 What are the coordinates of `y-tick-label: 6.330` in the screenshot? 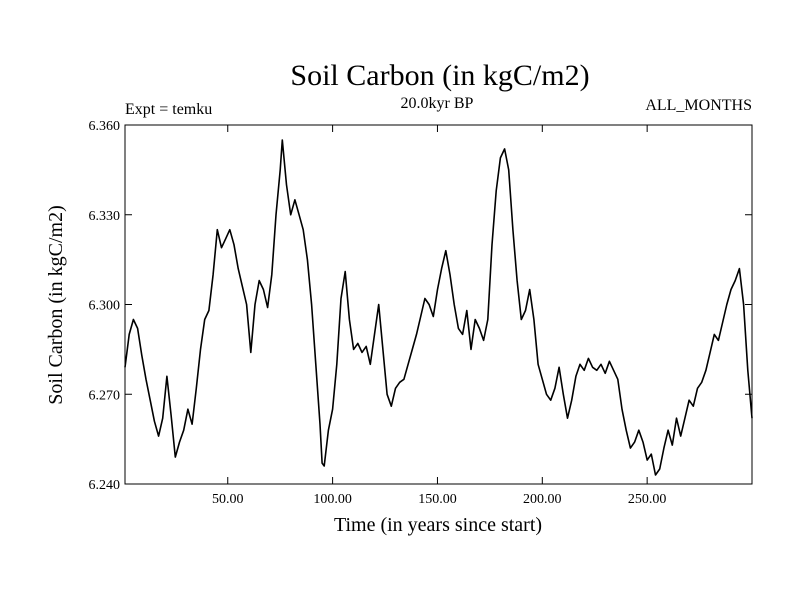 It's located at (105, 216).